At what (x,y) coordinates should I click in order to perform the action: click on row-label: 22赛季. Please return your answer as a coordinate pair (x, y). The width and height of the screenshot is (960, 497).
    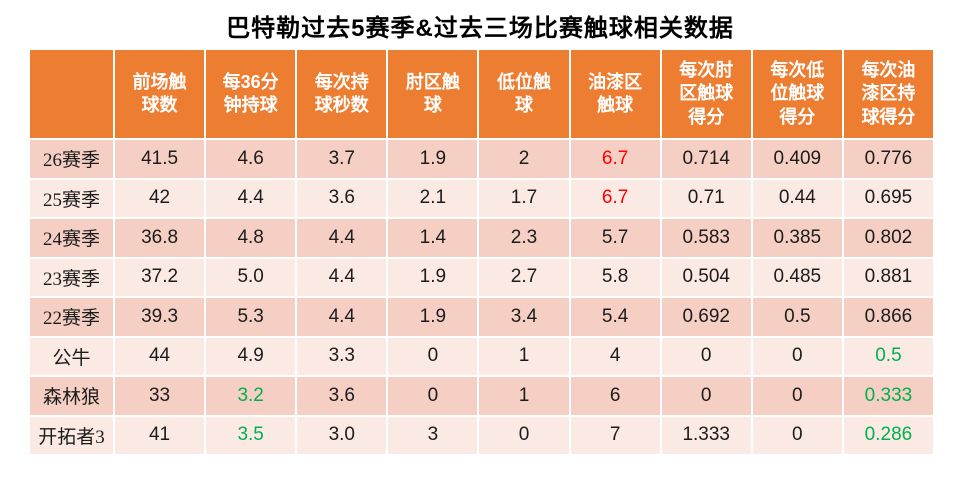
    Looking at the image, I should click on (71, 317).